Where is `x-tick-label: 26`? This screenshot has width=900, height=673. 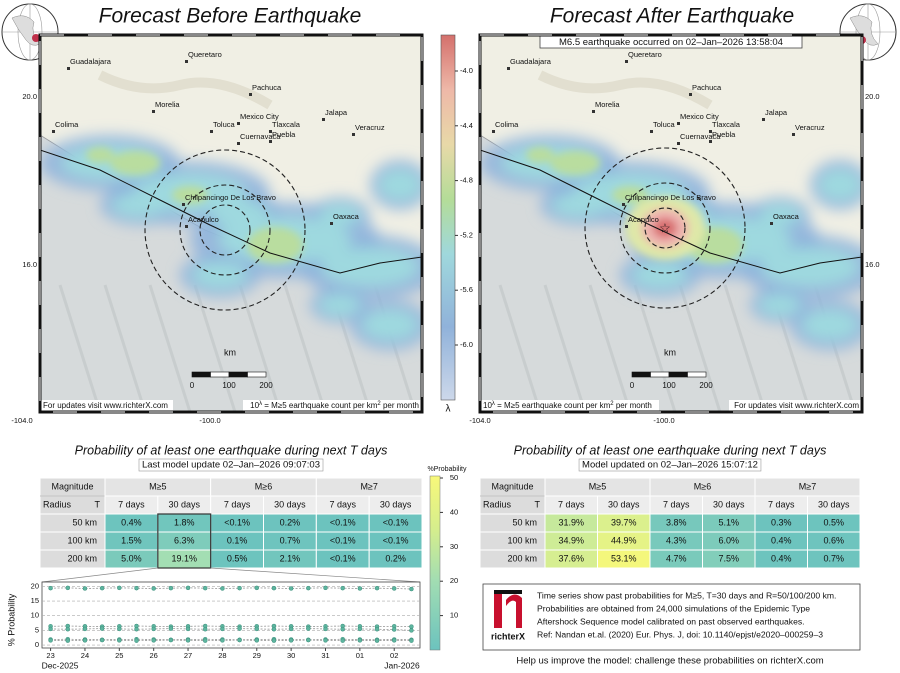 x-tick-label: 26 is located at coordinates (154, 655).